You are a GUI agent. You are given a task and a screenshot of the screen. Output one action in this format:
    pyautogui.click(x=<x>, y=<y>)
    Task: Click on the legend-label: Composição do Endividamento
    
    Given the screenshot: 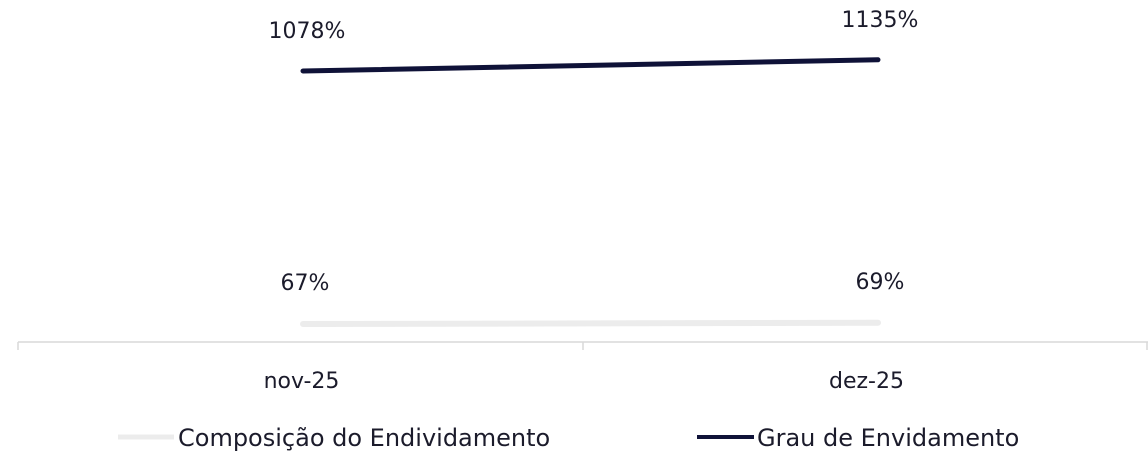 What is the action you would take?
    pyautogui.click(x=364, y=438)
    